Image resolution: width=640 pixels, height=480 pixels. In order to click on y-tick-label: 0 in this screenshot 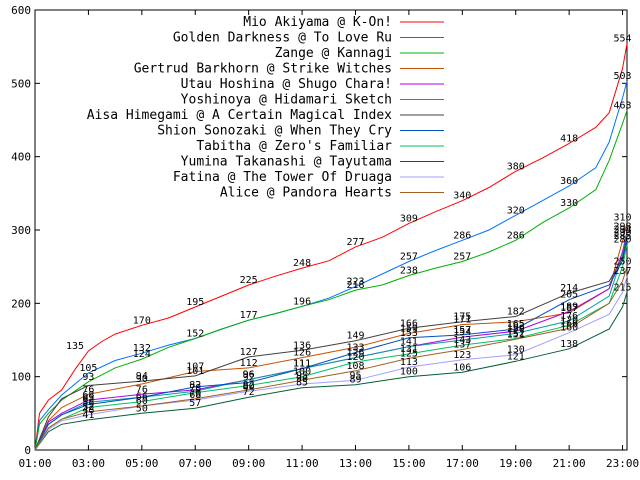, I will do `click(27, 450)`.